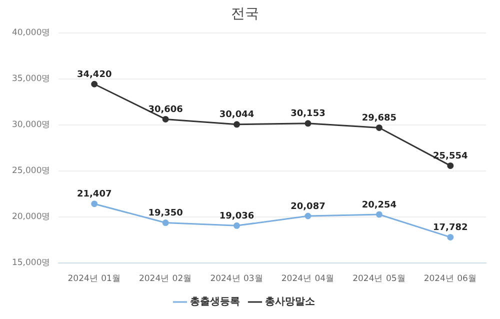 The height and width of the screenshot is (319, 500). I want to click on data-label: 30,606, so click(165, 110).